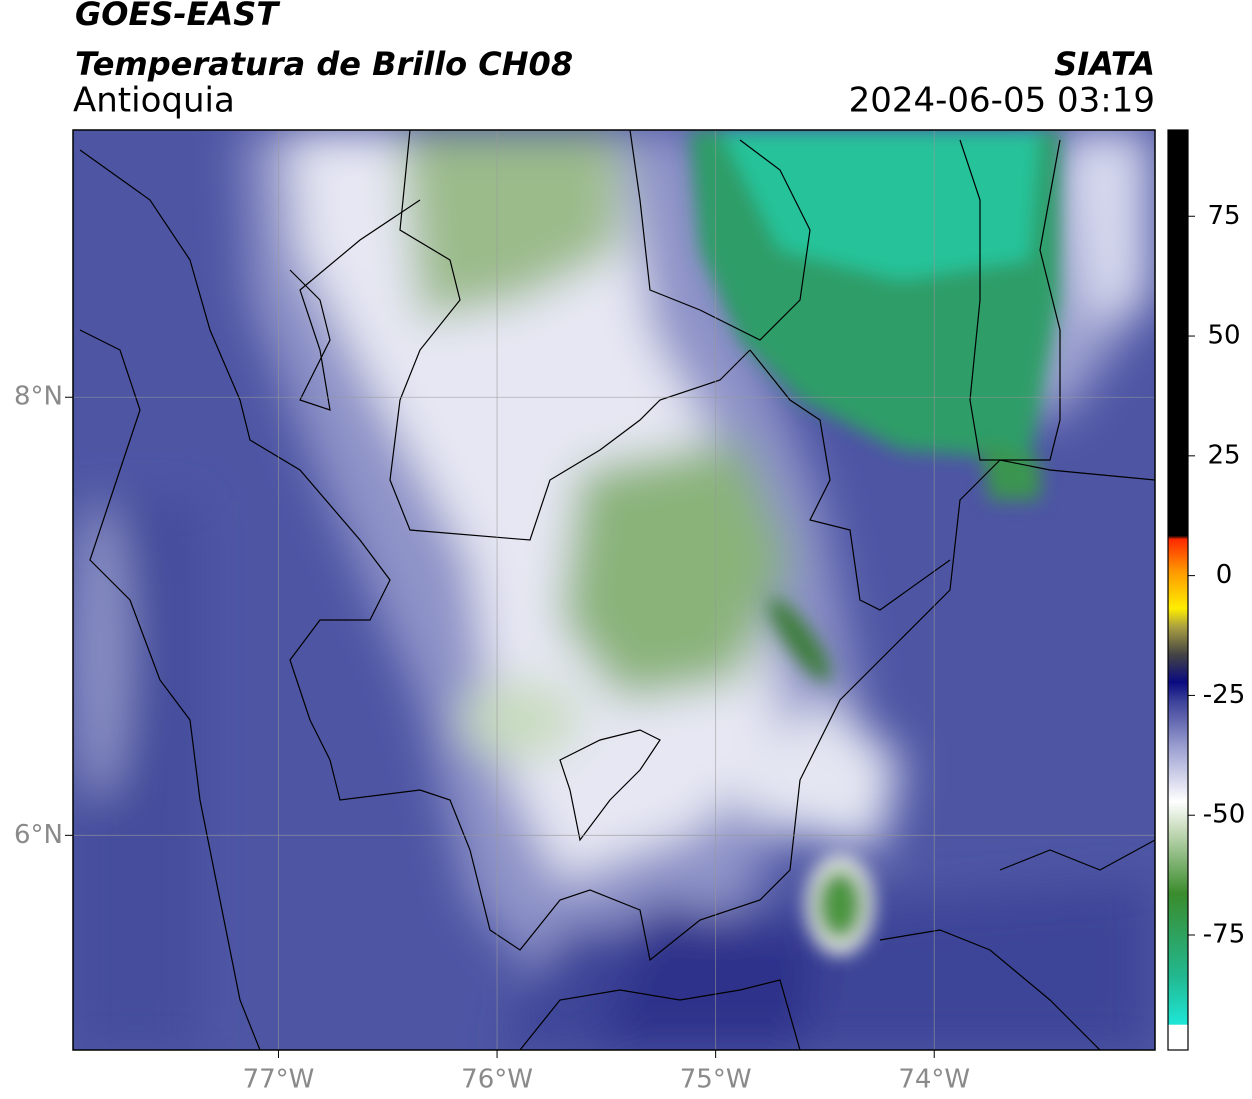 The image size is (1252, 1099). What do you see at coordinates (1224, 695) in the screenshot?
I see `colorbar-tick-label: -25` at bounding box center [1224, 695].